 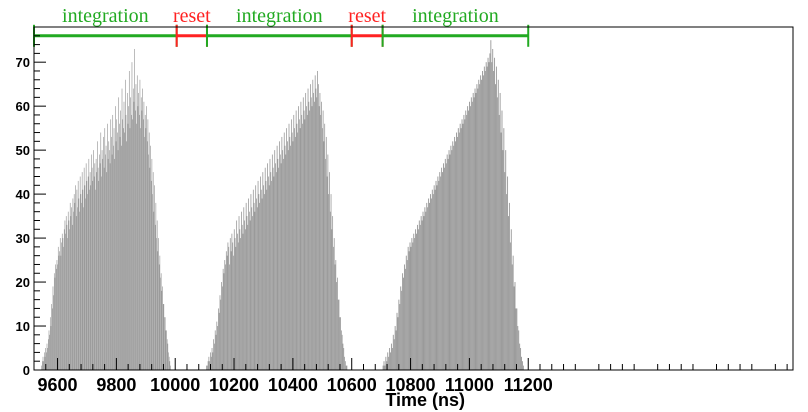 I want to click on phase-label: reset, so click(x=192, y=16).